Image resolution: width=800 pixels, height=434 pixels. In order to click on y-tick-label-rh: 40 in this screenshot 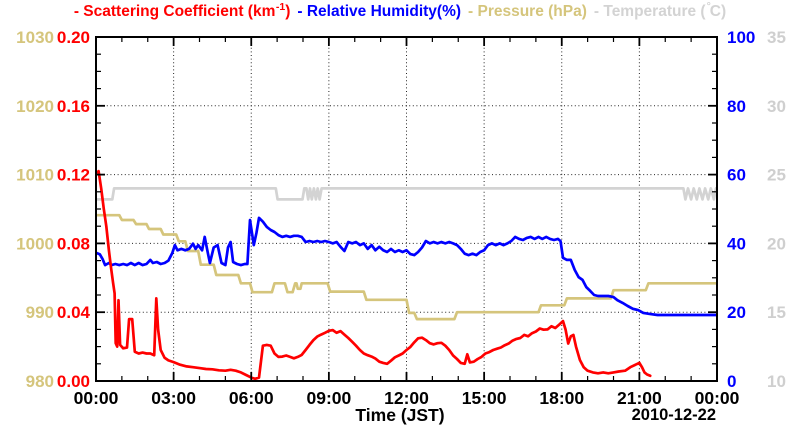, I will do `click(736, 243)`.